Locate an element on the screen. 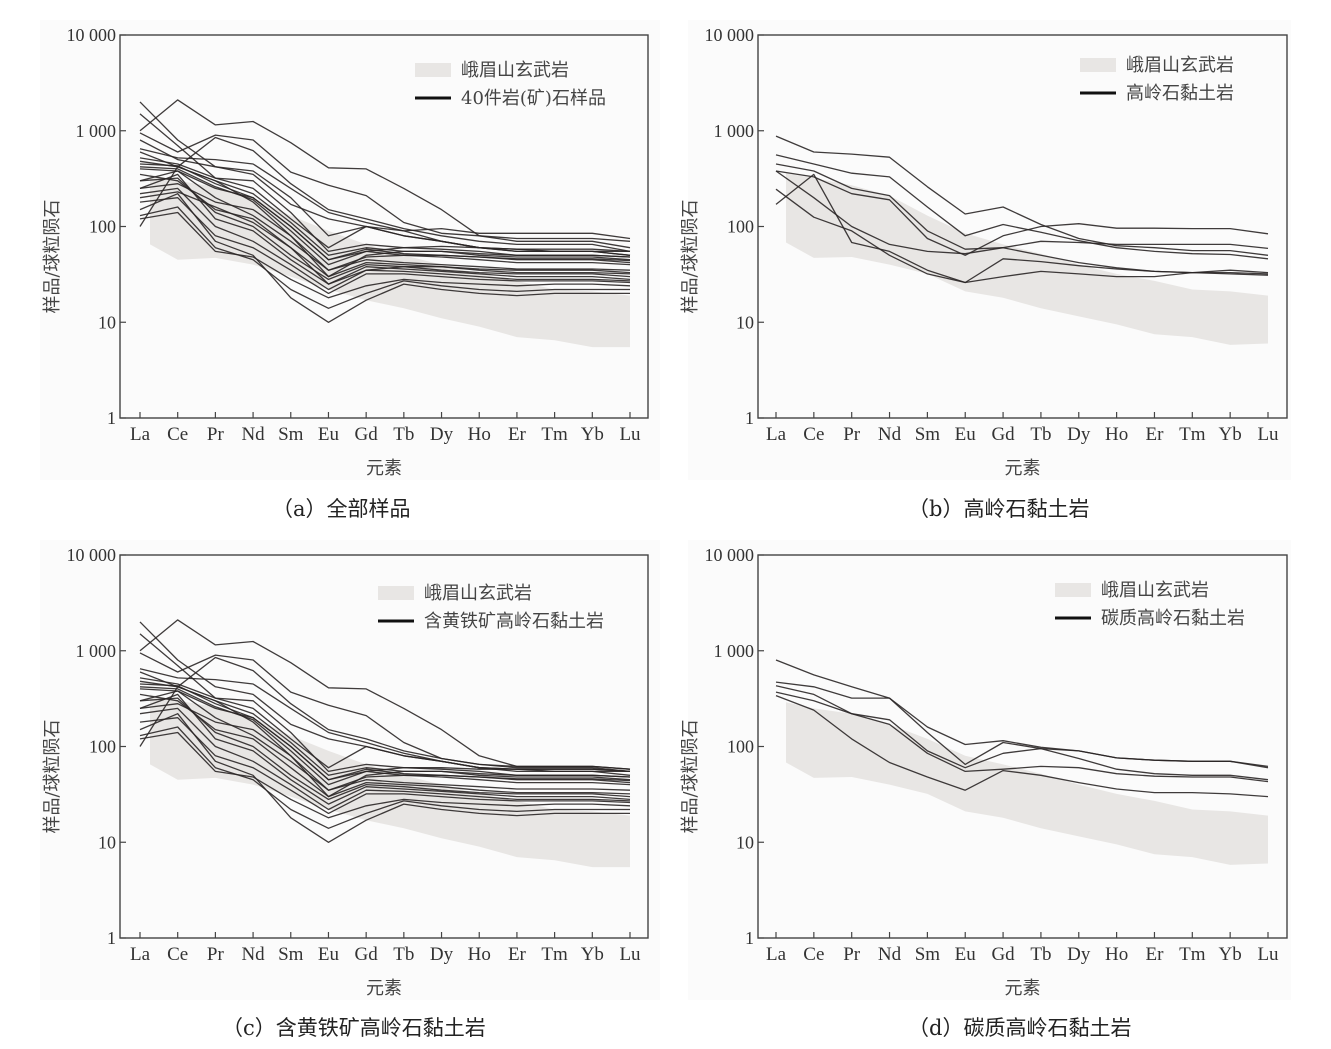  x-tick-label-d-Ho: Ho is located at coordinates (1116, 954).